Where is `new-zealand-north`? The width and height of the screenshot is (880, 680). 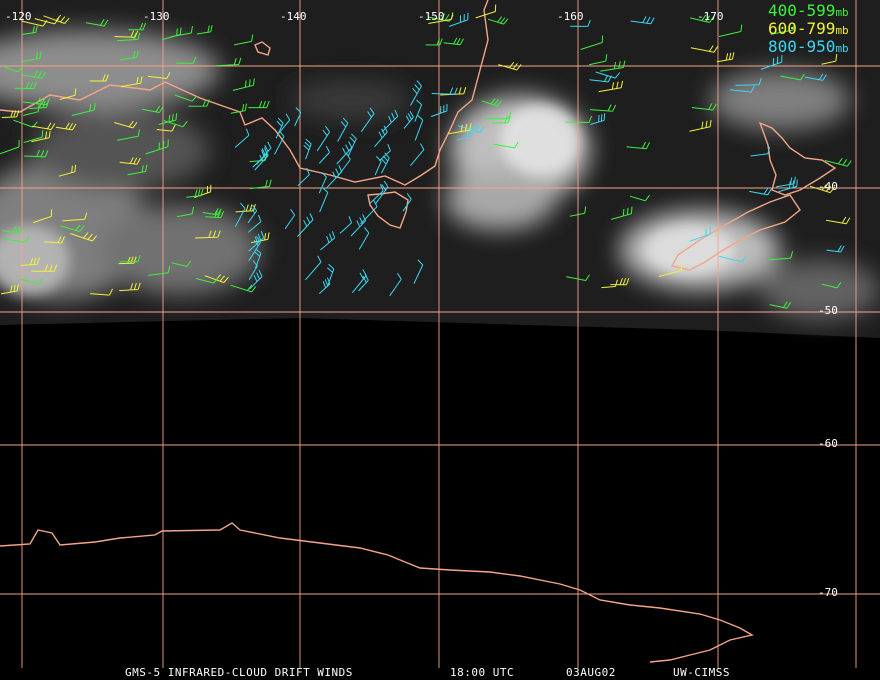
new-zealand-north is located at coordinates (797, 158).